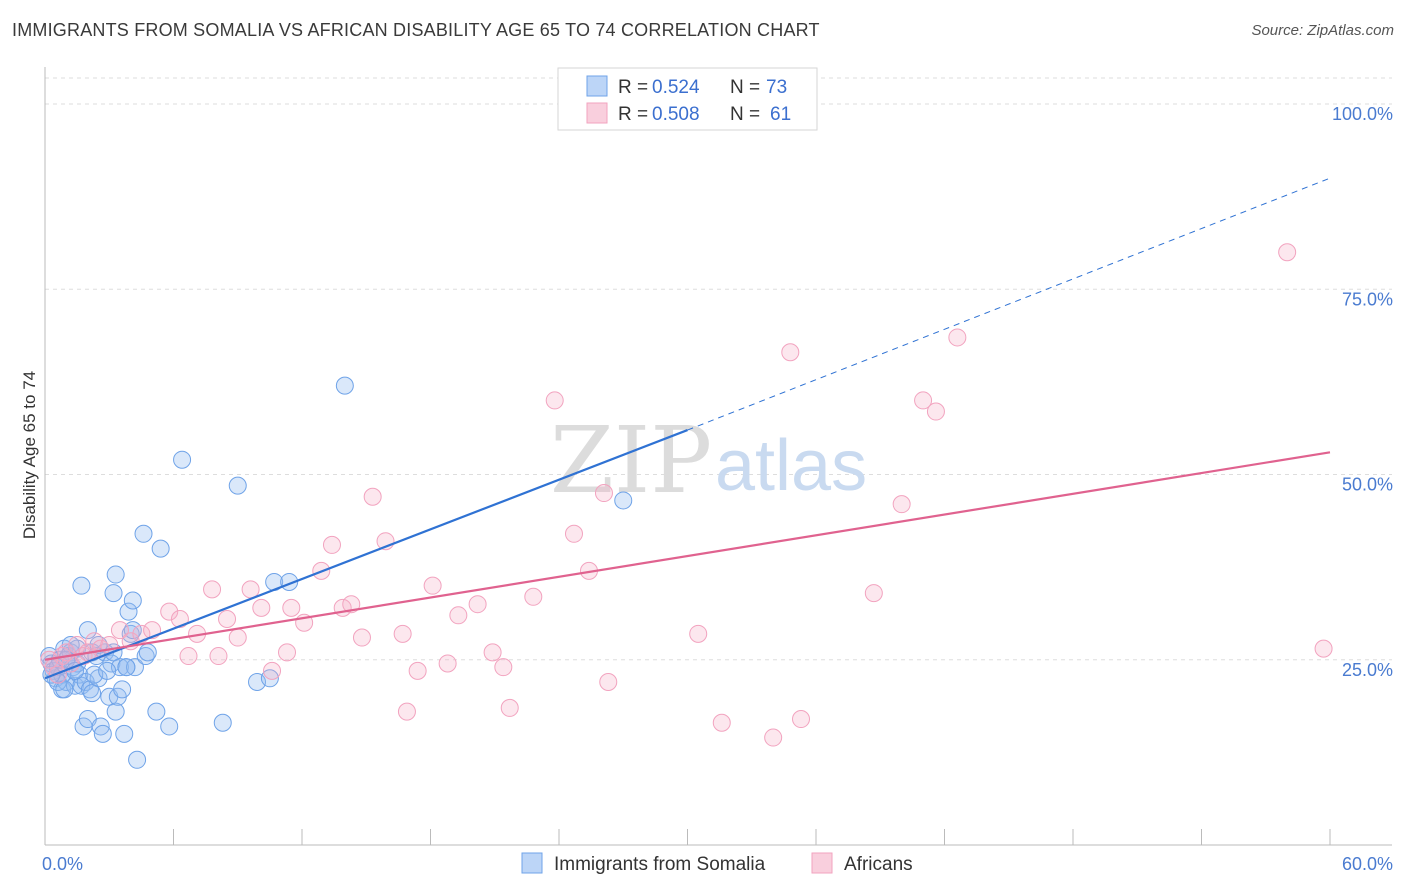  I want to click on legend-swatch-africans, so click(597, 113).